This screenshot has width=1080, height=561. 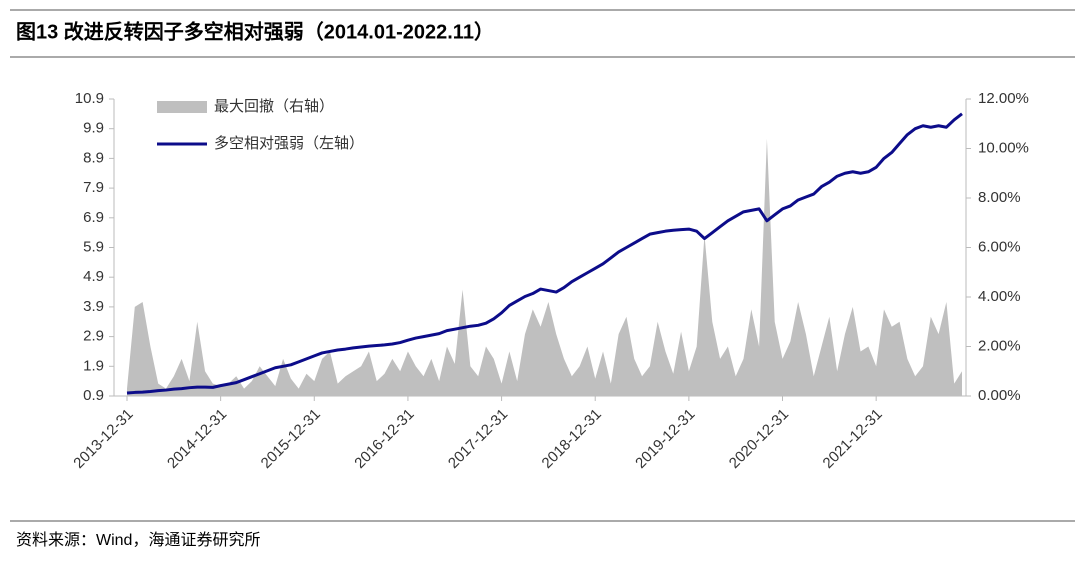 I want to click on y-tick-label: 10.9, so click(x=89, y=98).